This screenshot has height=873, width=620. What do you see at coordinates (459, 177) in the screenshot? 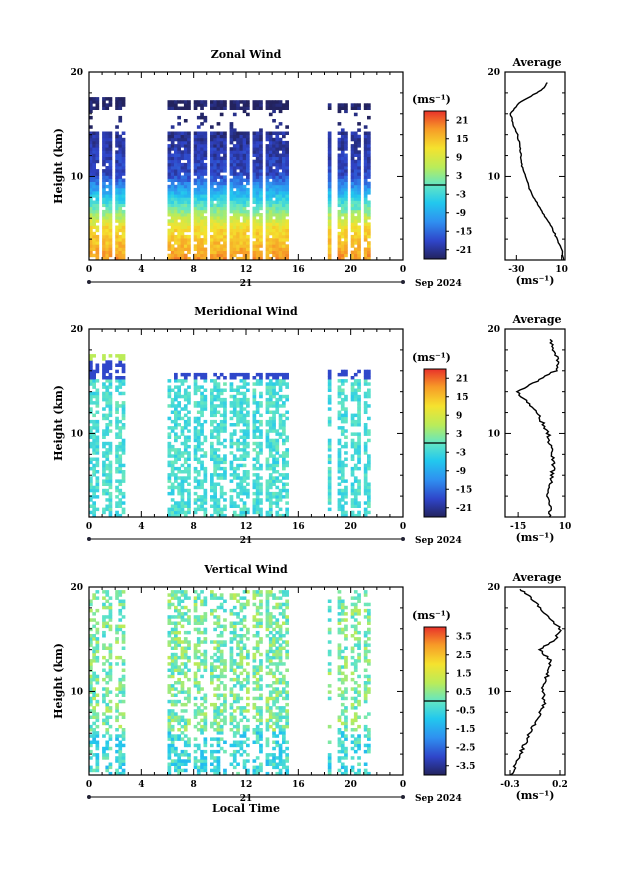
I see `colorbar-tick-label: 3` at bounding box center [459, 177].